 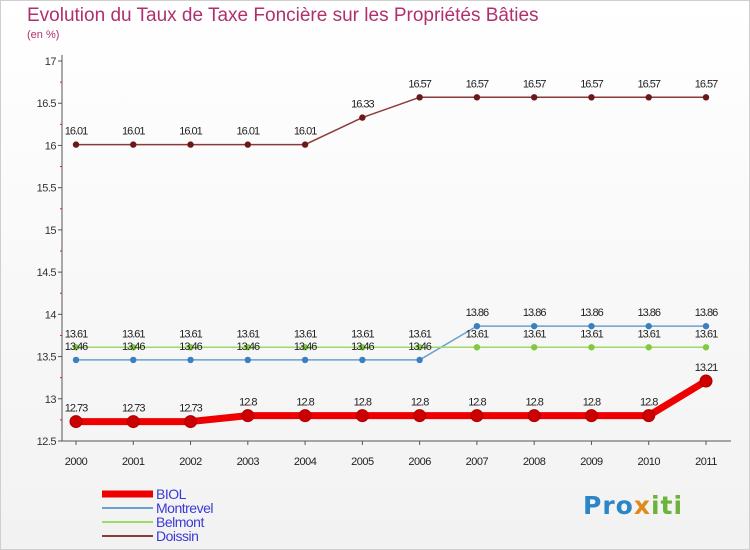 What do you see at coordinates (419, 462) in the screenshot?
I see `x-tick-label: 2006` at bounding box center [419, 462].